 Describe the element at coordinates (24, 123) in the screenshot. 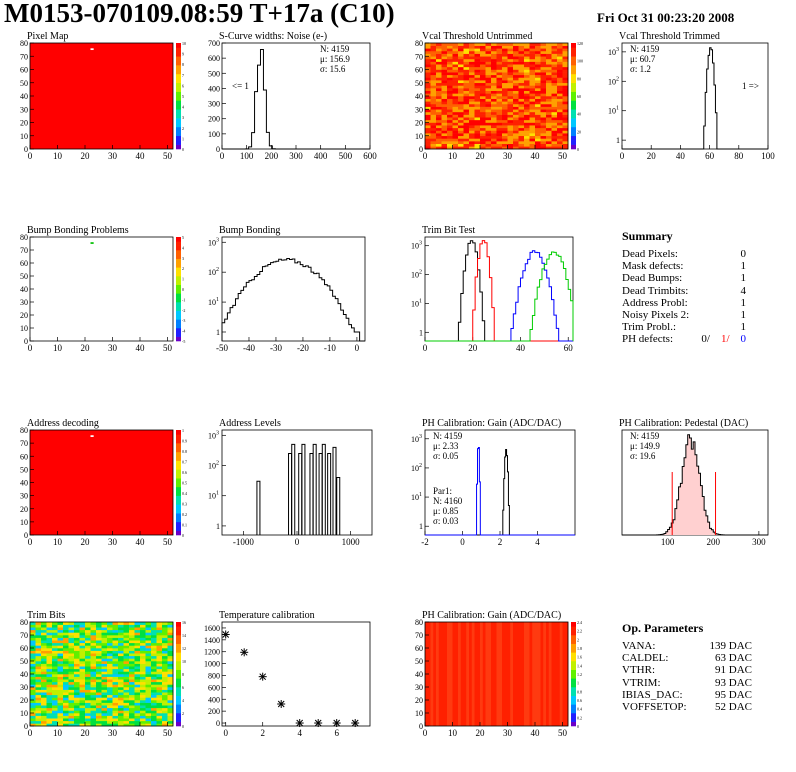

I see `y-tick-label: 20` at that location.